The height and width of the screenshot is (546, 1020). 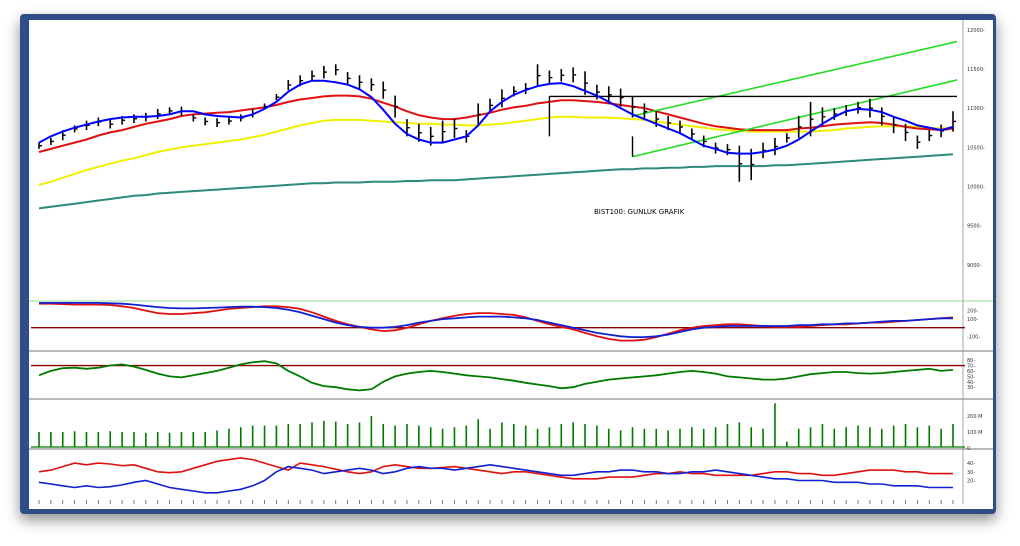 What do you see at coordinates (973, 312) in the screenshot?
I see `macd-tick-label: 200-` at bounding box center [973, 312].